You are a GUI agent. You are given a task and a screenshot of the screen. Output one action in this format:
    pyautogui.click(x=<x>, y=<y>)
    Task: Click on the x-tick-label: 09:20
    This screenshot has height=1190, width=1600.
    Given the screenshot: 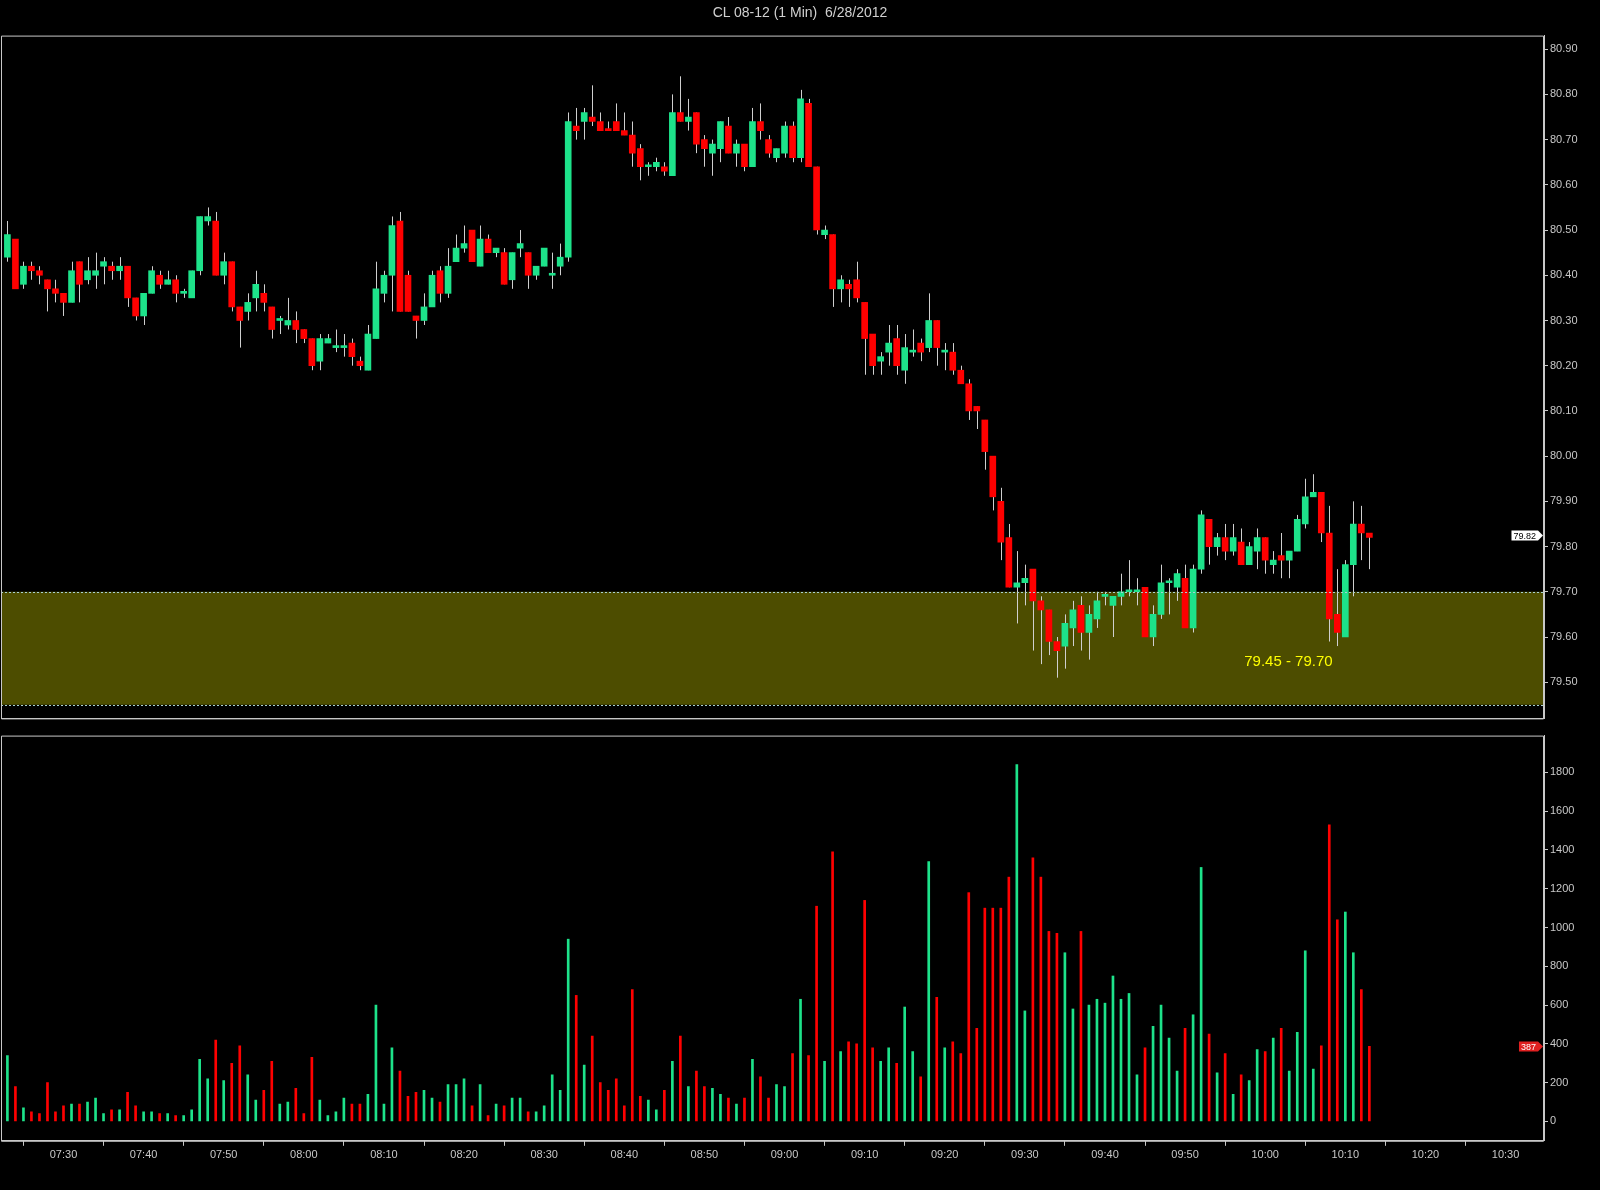 What is the action you would take?
    pyautogui.click(x=944, y=1154)
    